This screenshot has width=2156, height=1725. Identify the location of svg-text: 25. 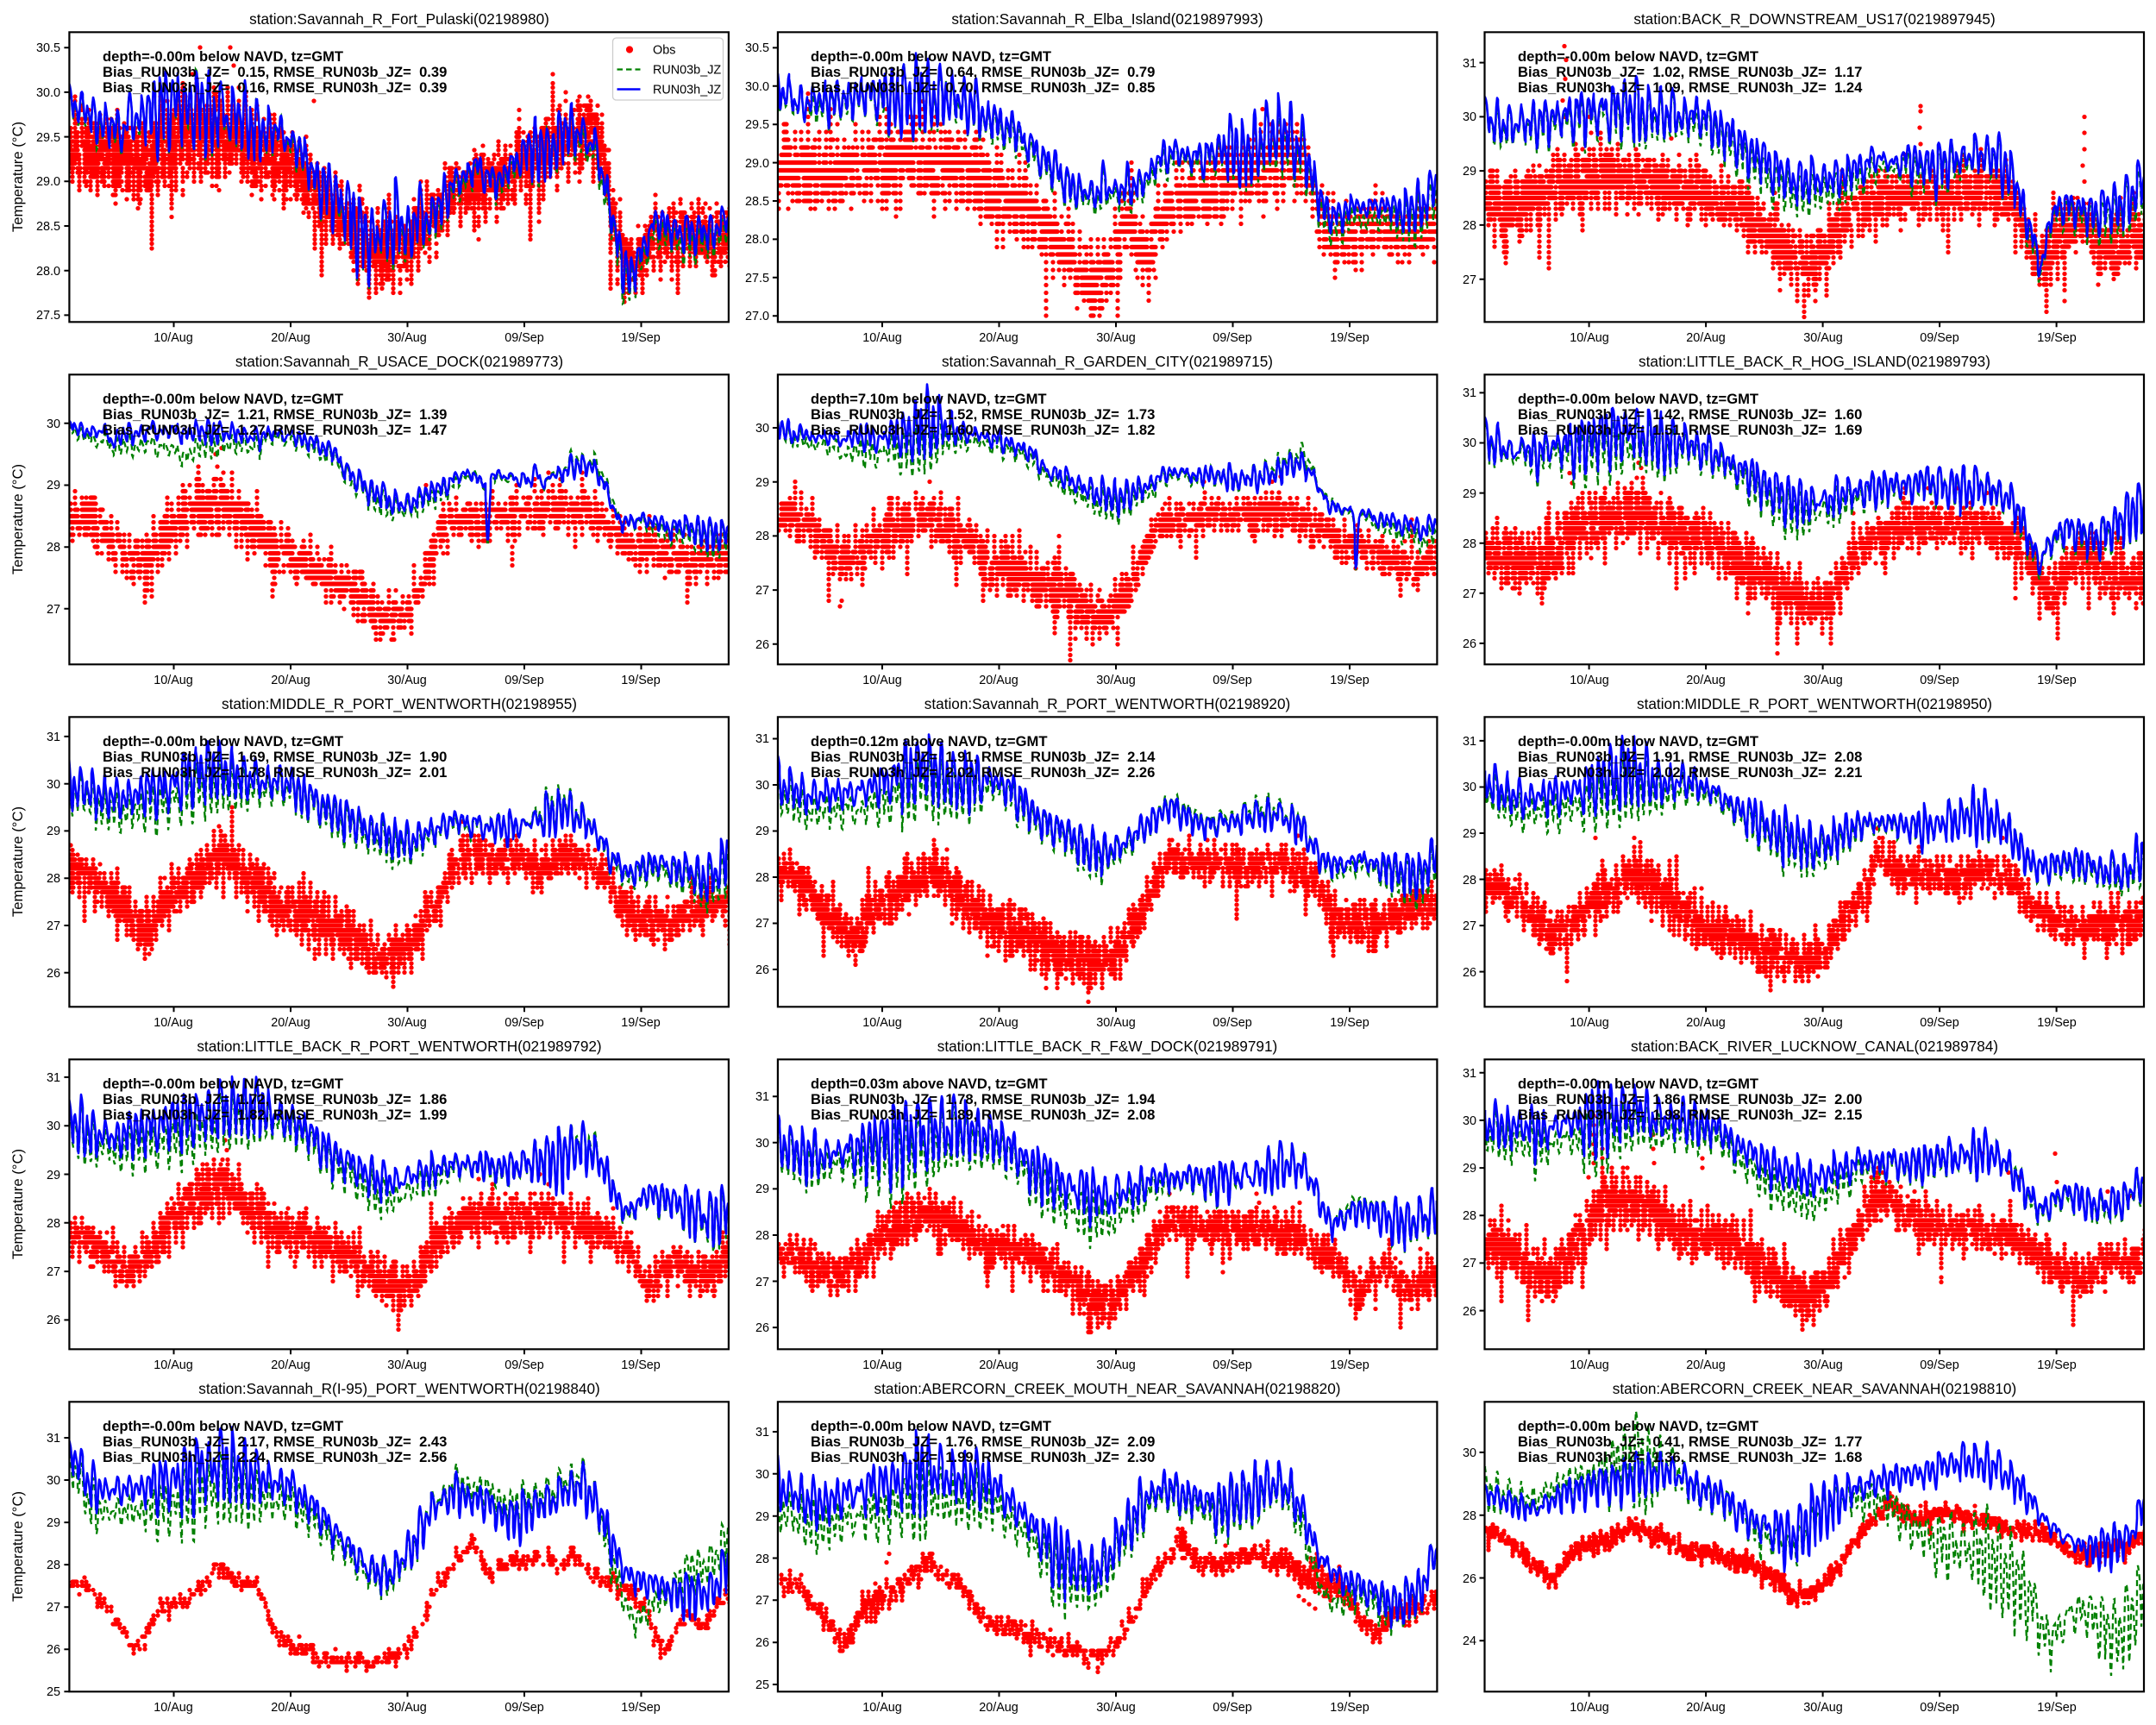
(53, 1692).